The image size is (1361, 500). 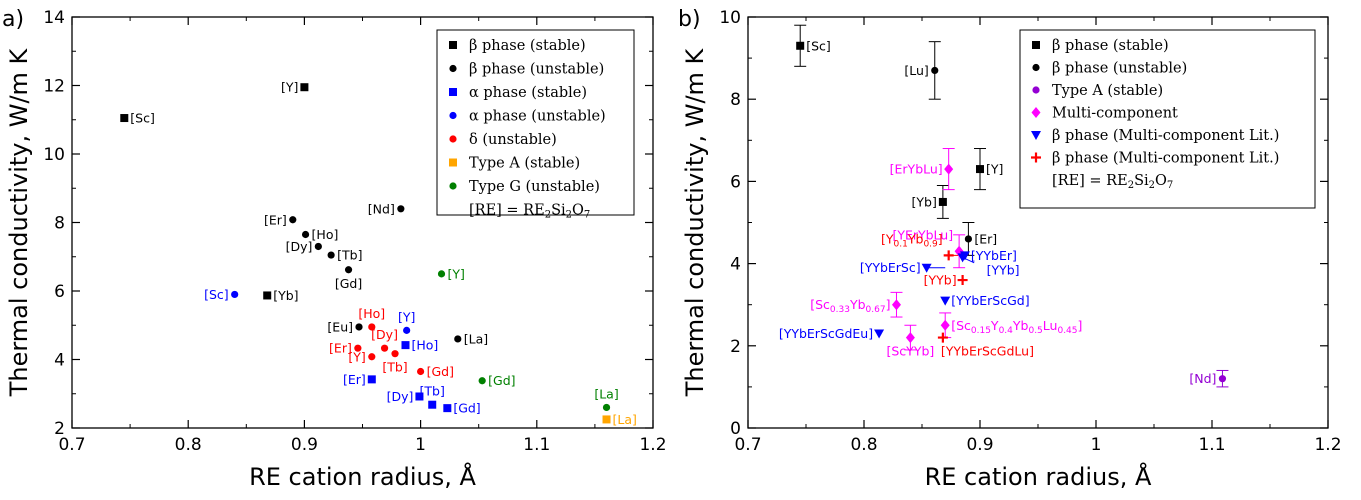 What do you see at coordinates (528, 93) in the screenshot?
I see `legend-entry: α phase (stable)` at bounding box center [528, 93].